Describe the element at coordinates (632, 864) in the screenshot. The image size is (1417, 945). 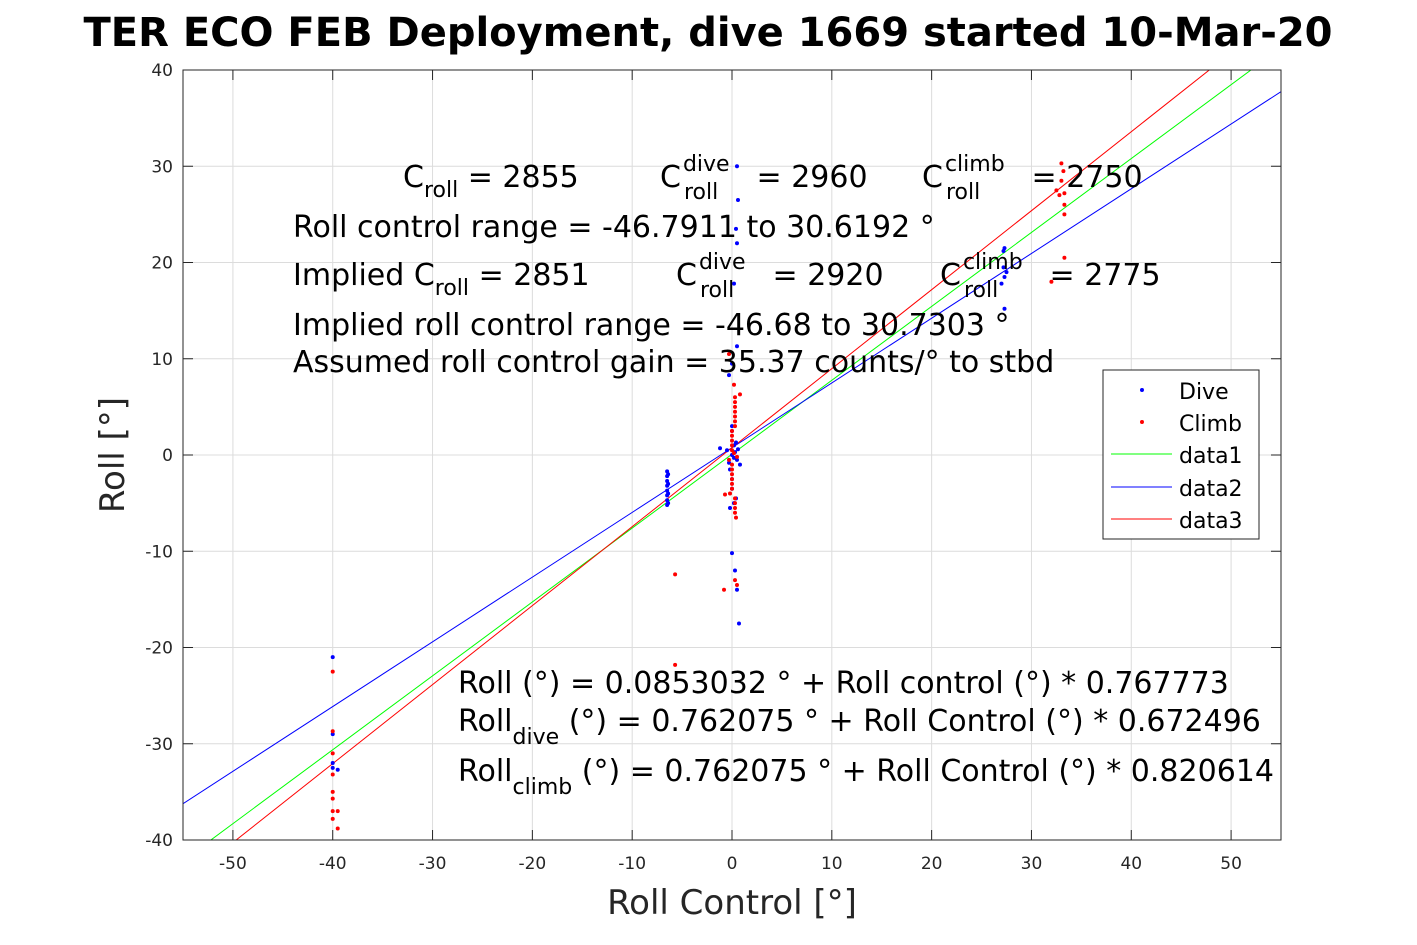
I see `x-tick-label: -10` at that location.